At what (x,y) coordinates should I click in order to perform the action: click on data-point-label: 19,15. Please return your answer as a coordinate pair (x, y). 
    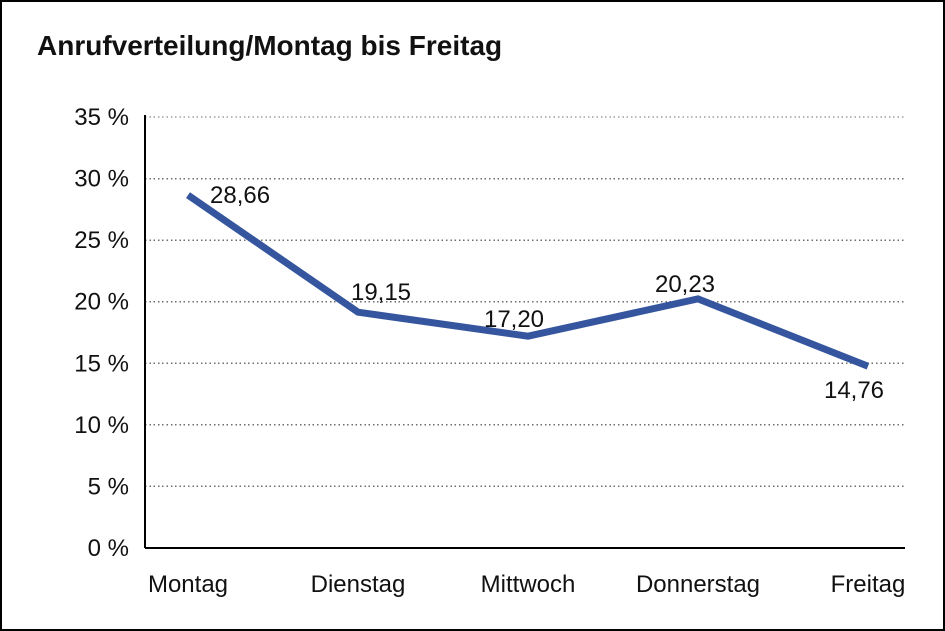
    Looking at the image, I should click on (381, 292).